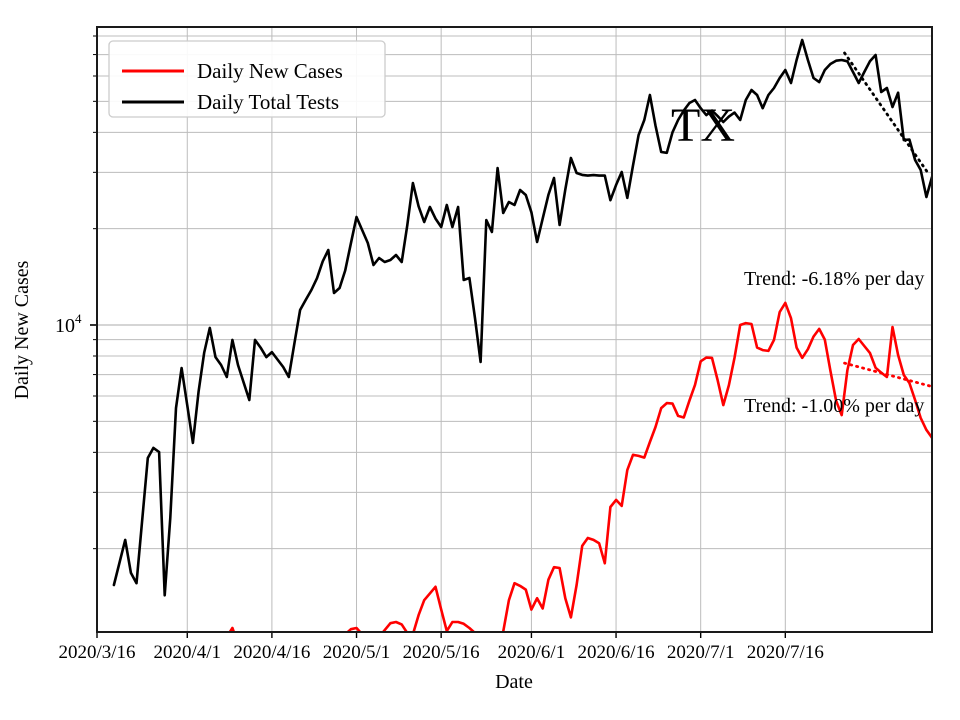 The width and height of the screenshot is (960, 720). What do you see at coordinates (785, 652) in the screenshot?
I see `x-tick-label: 2020/7/16` at bounding box center [785, 652].